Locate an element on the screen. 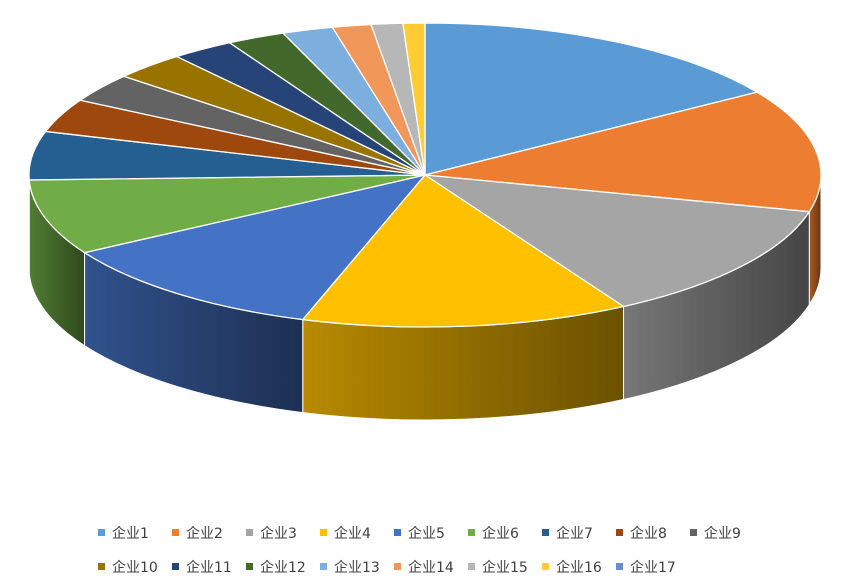  legend-item-17: 企业17 is located at coordinates (646, 567).